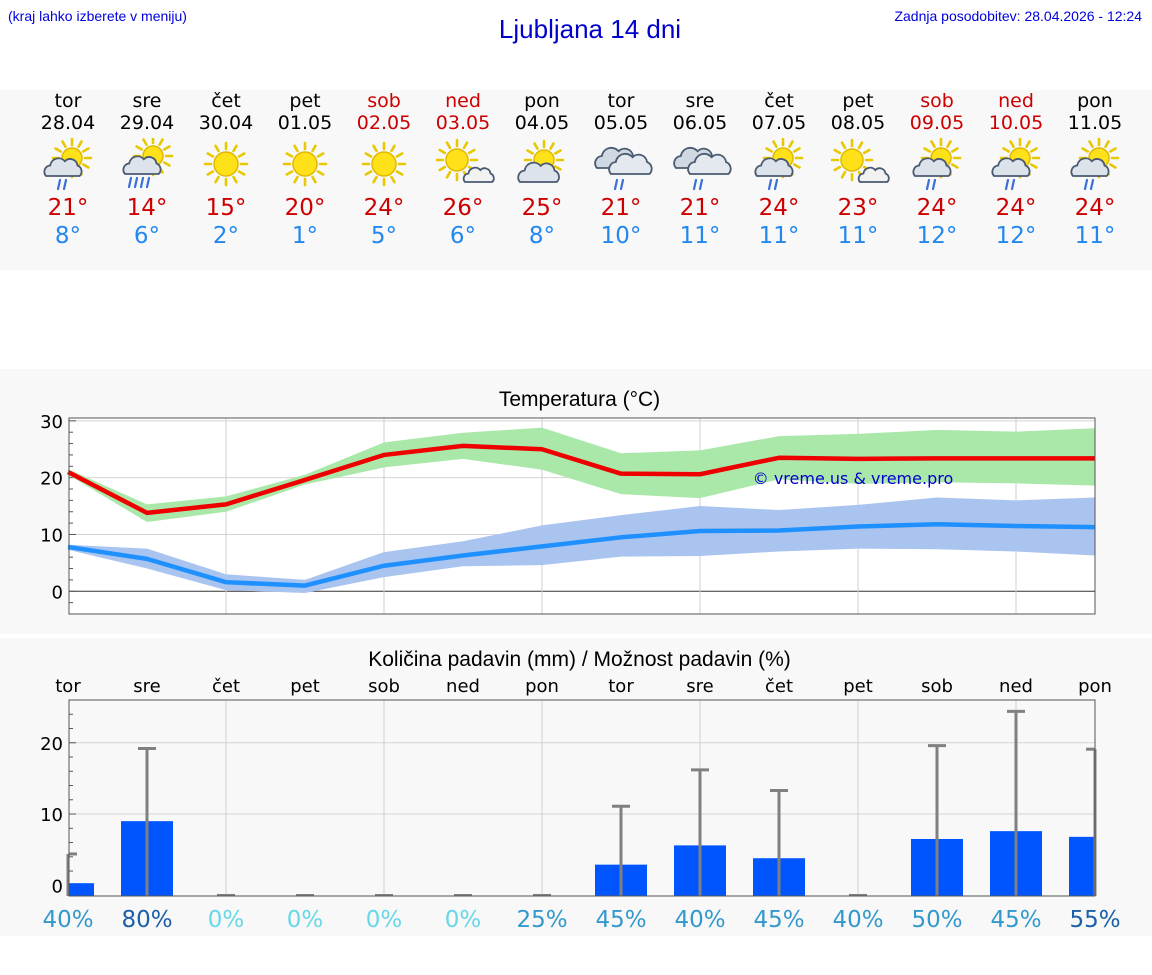 This screenshot has width=1152, height=975. What do you see at coordinates (305, 208) in the screenshot?
I see `max-temperature: 20°` at bounding box center [305, 208].